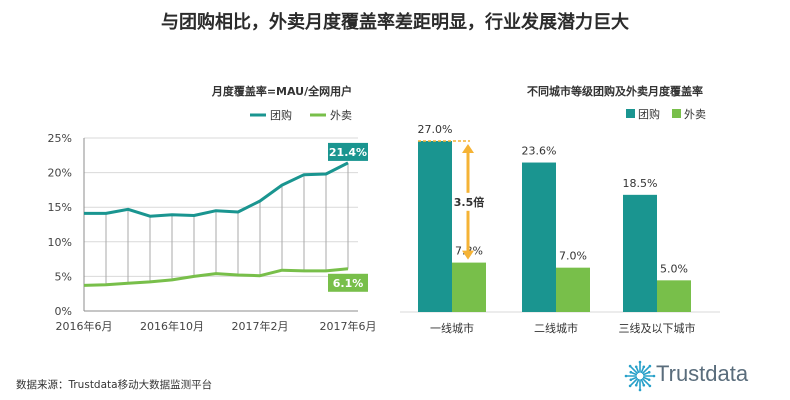  Describe the element at coordinates (63, 311) in the screenshot. I see `y-tick-label: 0%` at that location.